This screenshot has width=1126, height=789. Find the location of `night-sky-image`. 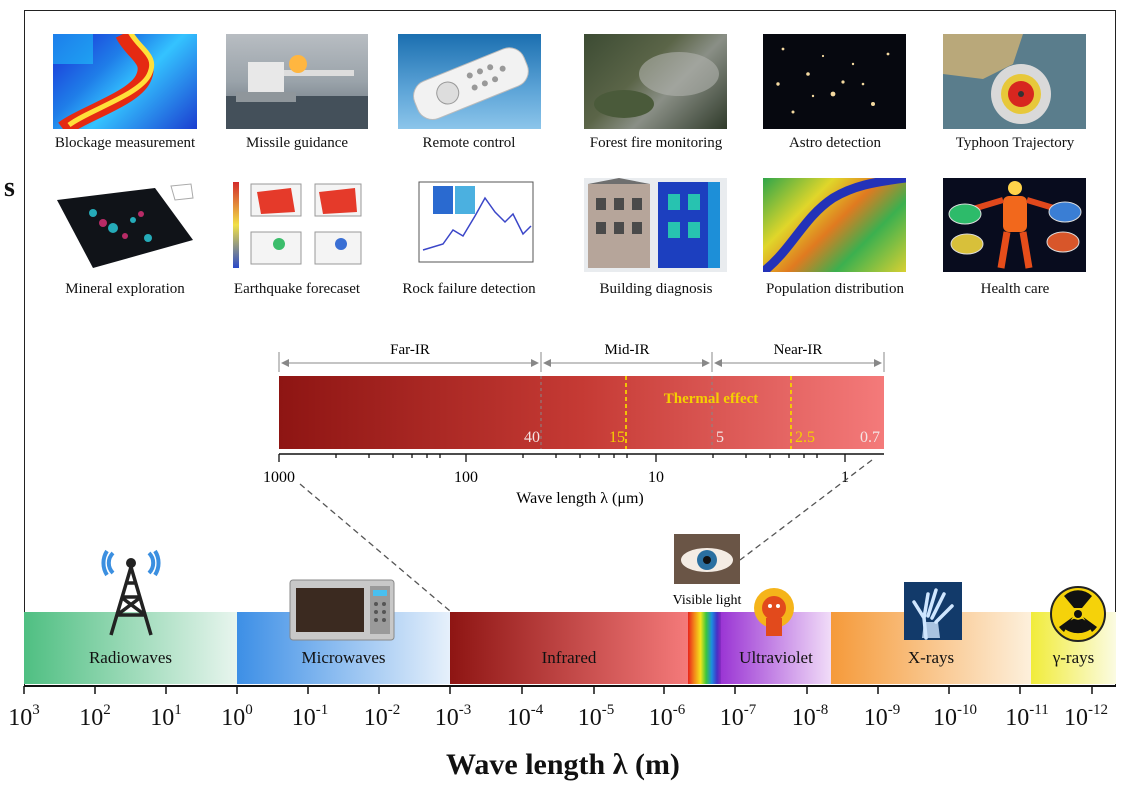

night-sky-image is located at coordinates (834, 81).